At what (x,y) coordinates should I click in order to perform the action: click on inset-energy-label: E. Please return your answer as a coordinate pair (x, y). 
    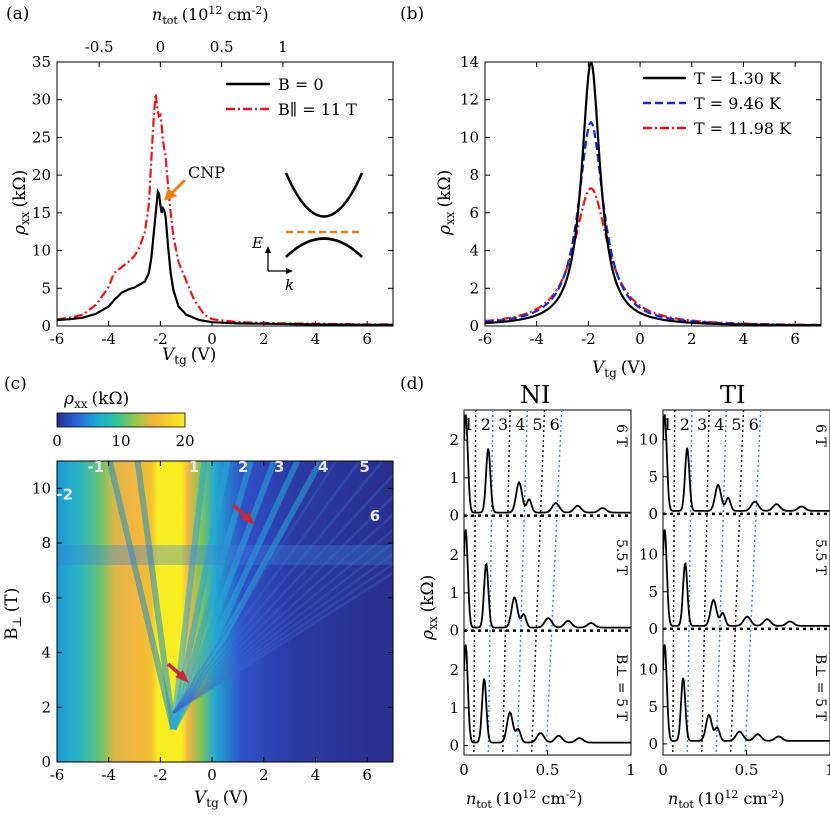
    Looking at the image, I should click on (257, 243).